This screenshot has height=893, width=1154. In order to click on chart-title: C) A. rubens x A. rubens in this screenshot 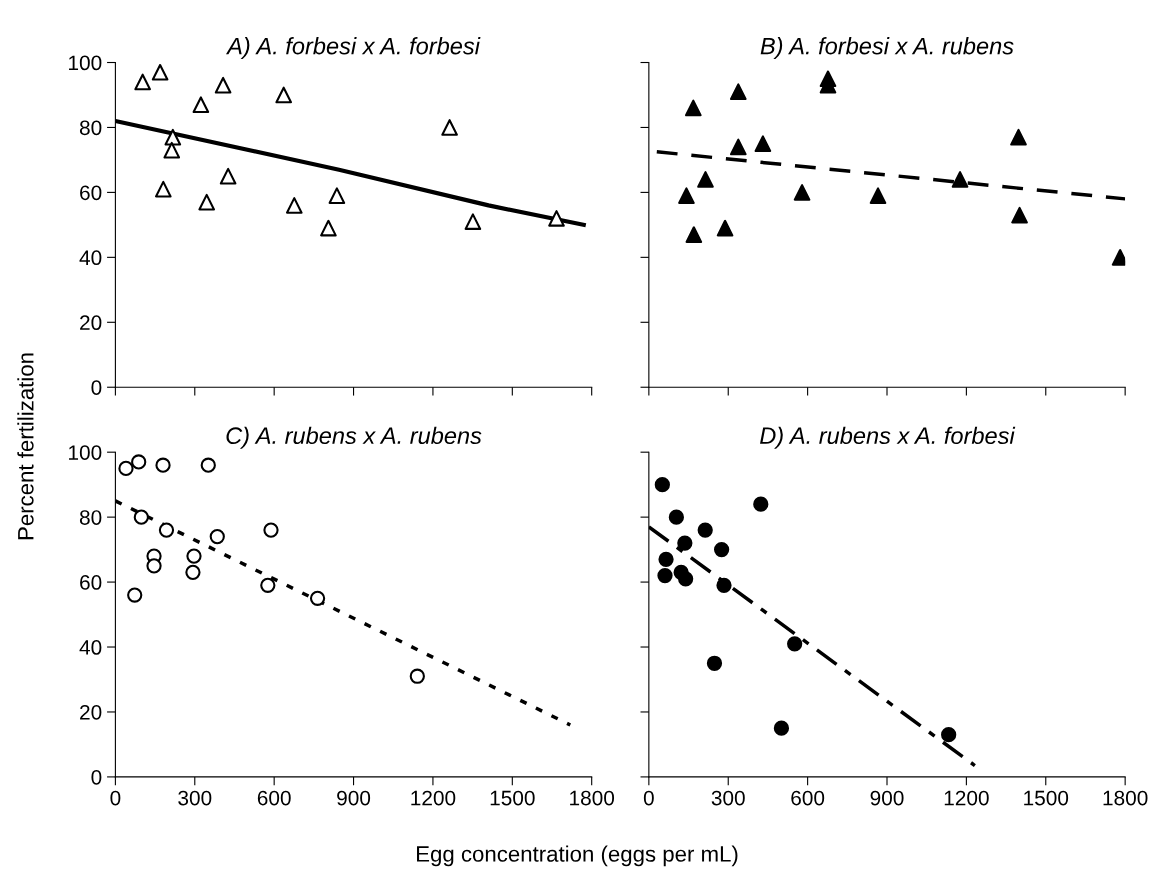, I will do `click(354, 437)`.